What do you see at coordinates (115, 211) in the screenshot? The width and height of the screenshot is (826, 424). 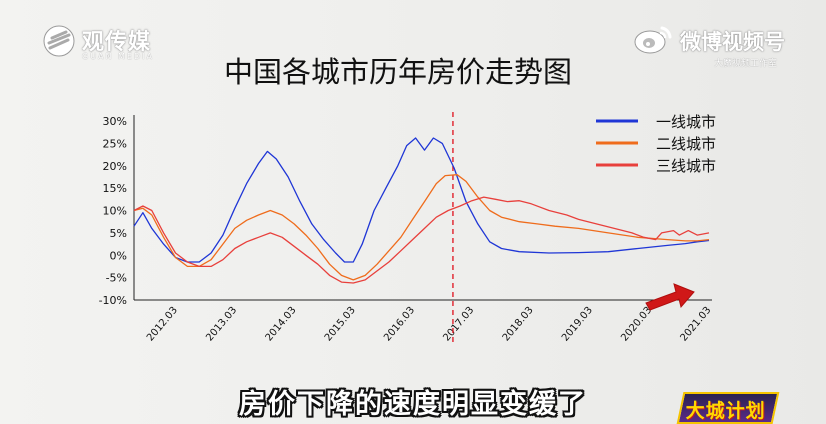 I see `y-tick-label: 10%` at bounding box center [115, 211].